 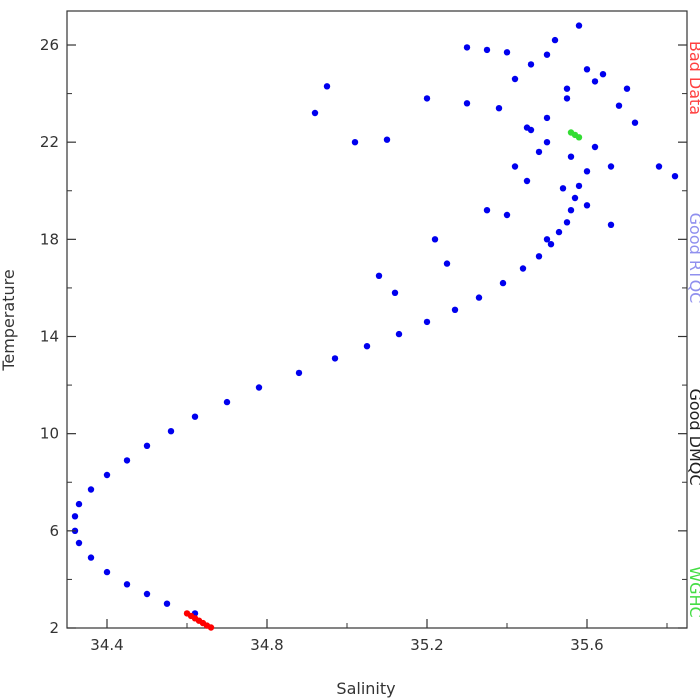 What do you see at coordinates (106, 645) in the screenshot?
I see `x-tick-label-0: 34.4` at bounding box center [106, 645].